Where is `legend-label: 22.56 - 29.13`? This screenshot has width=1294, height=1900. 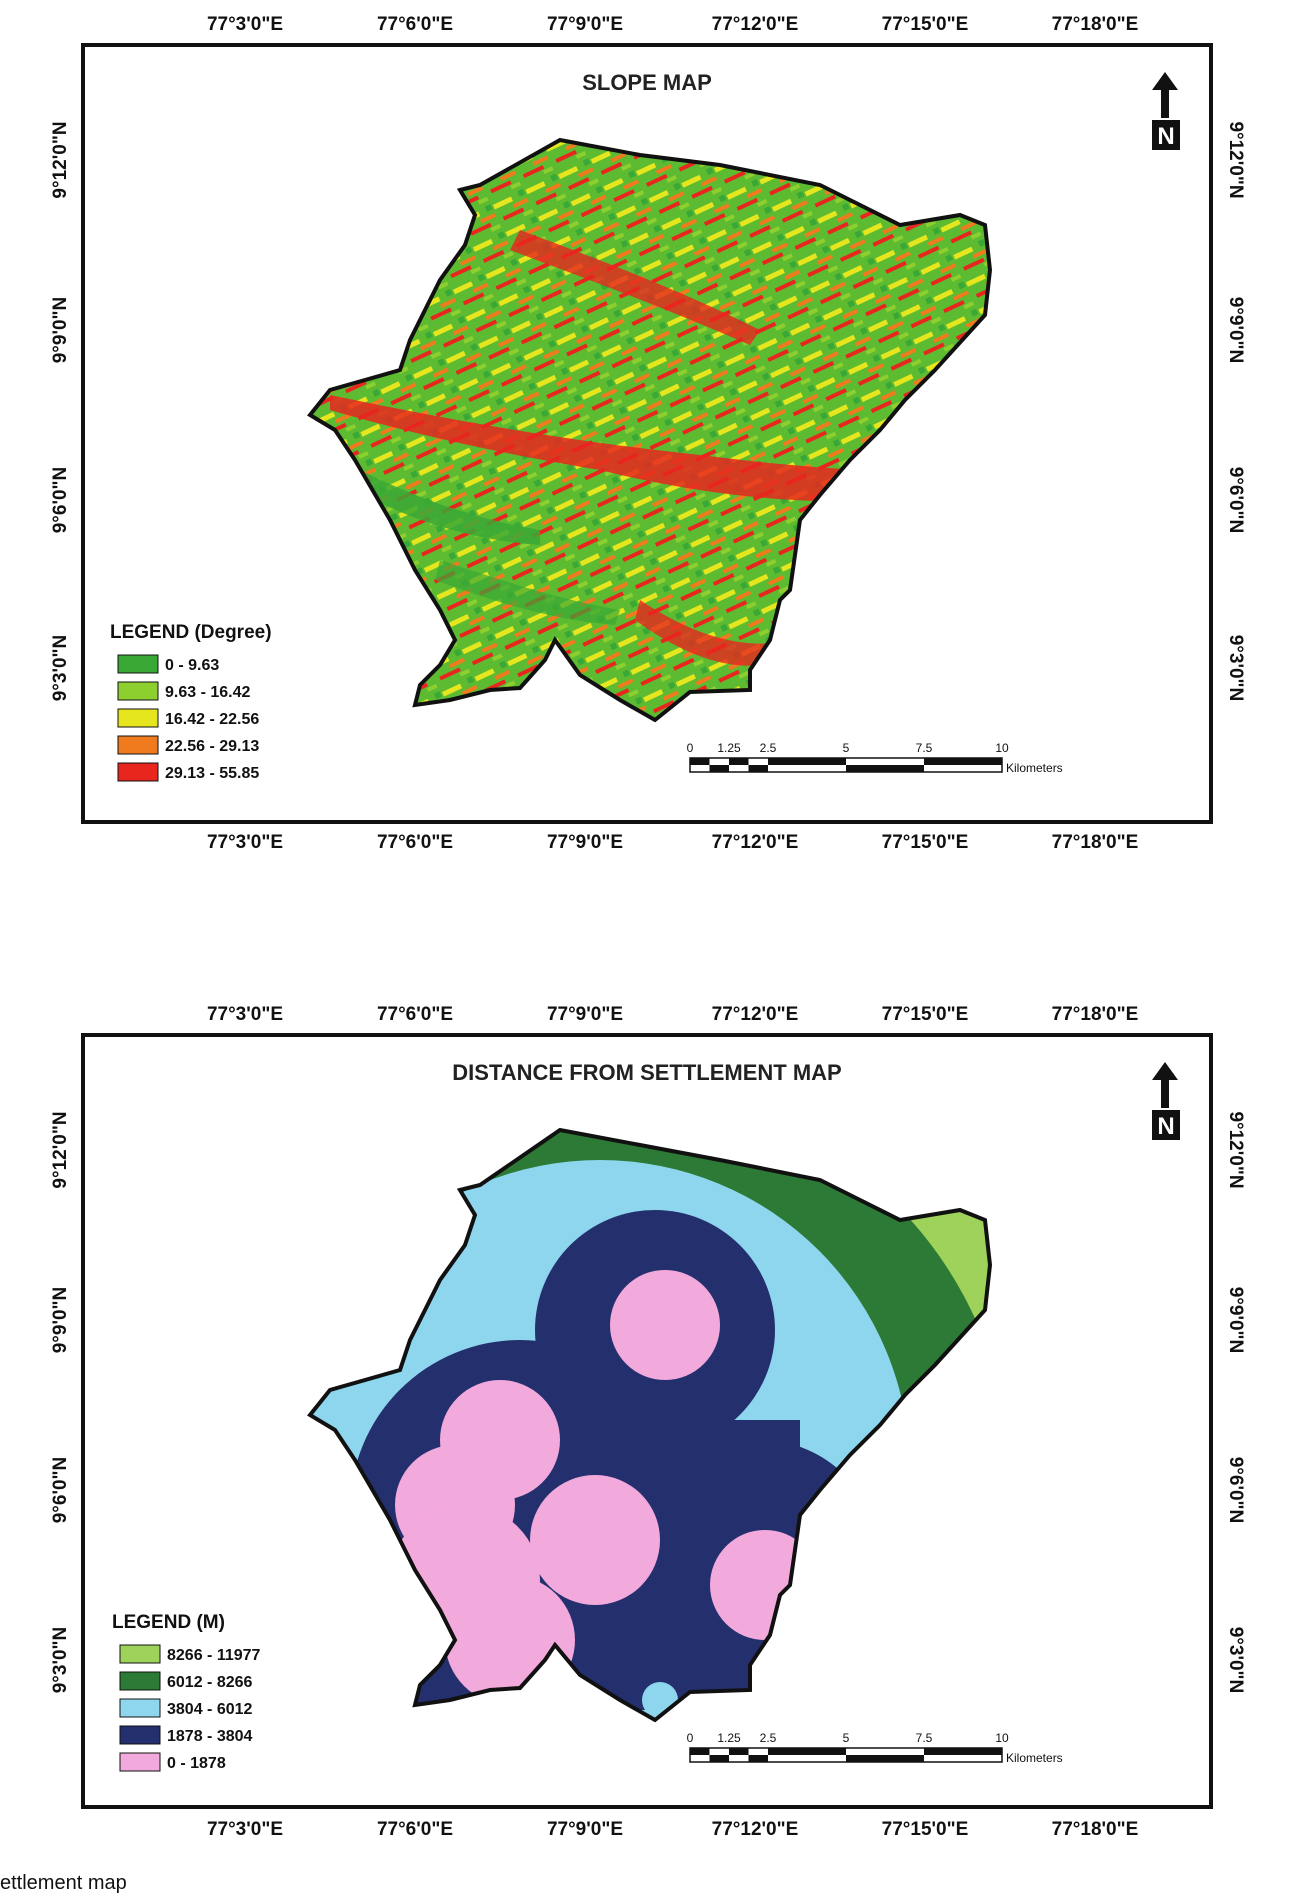
legend-label: 22.56 - 29.13 is located at coordinates (212, 746).